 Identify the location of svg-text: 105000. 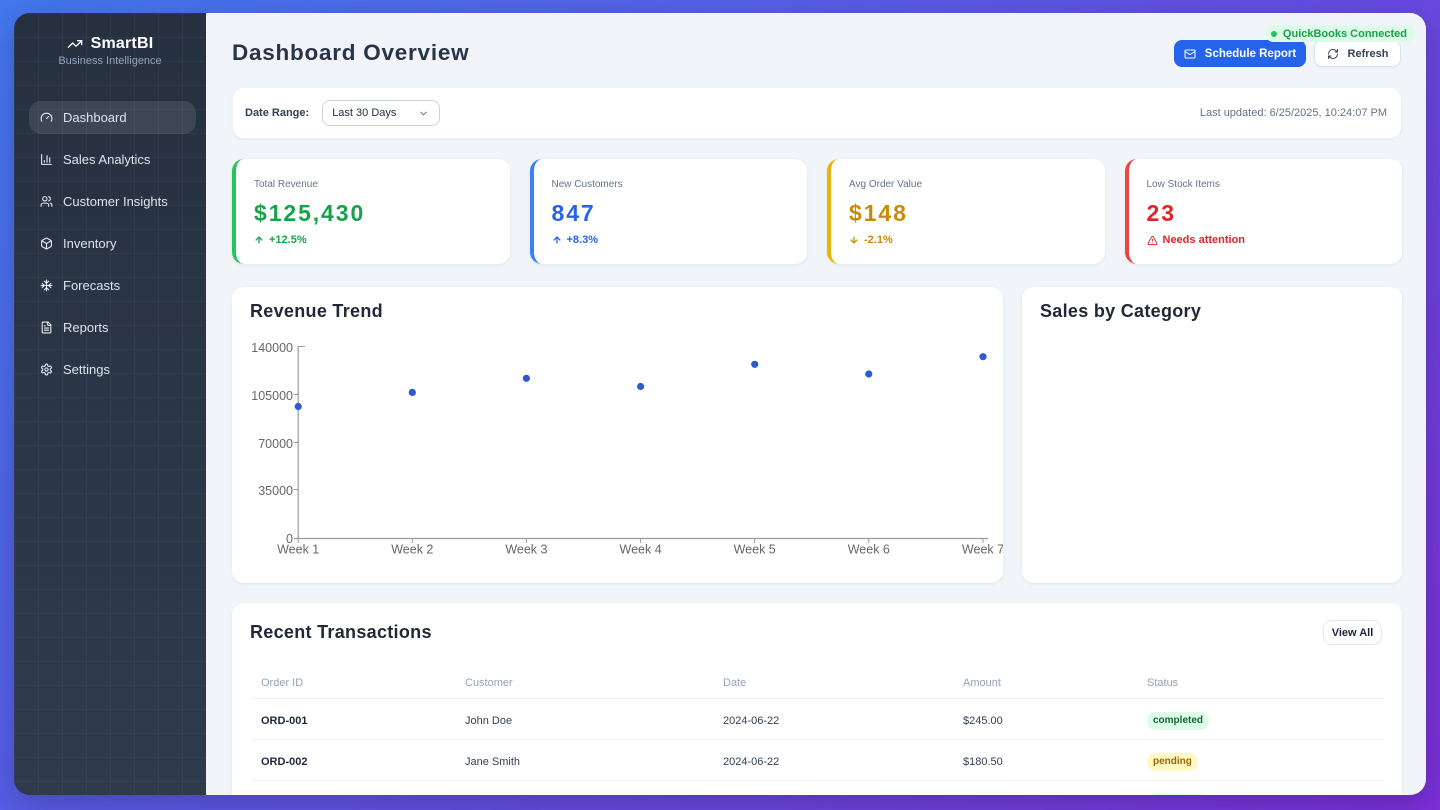
(272, 396).